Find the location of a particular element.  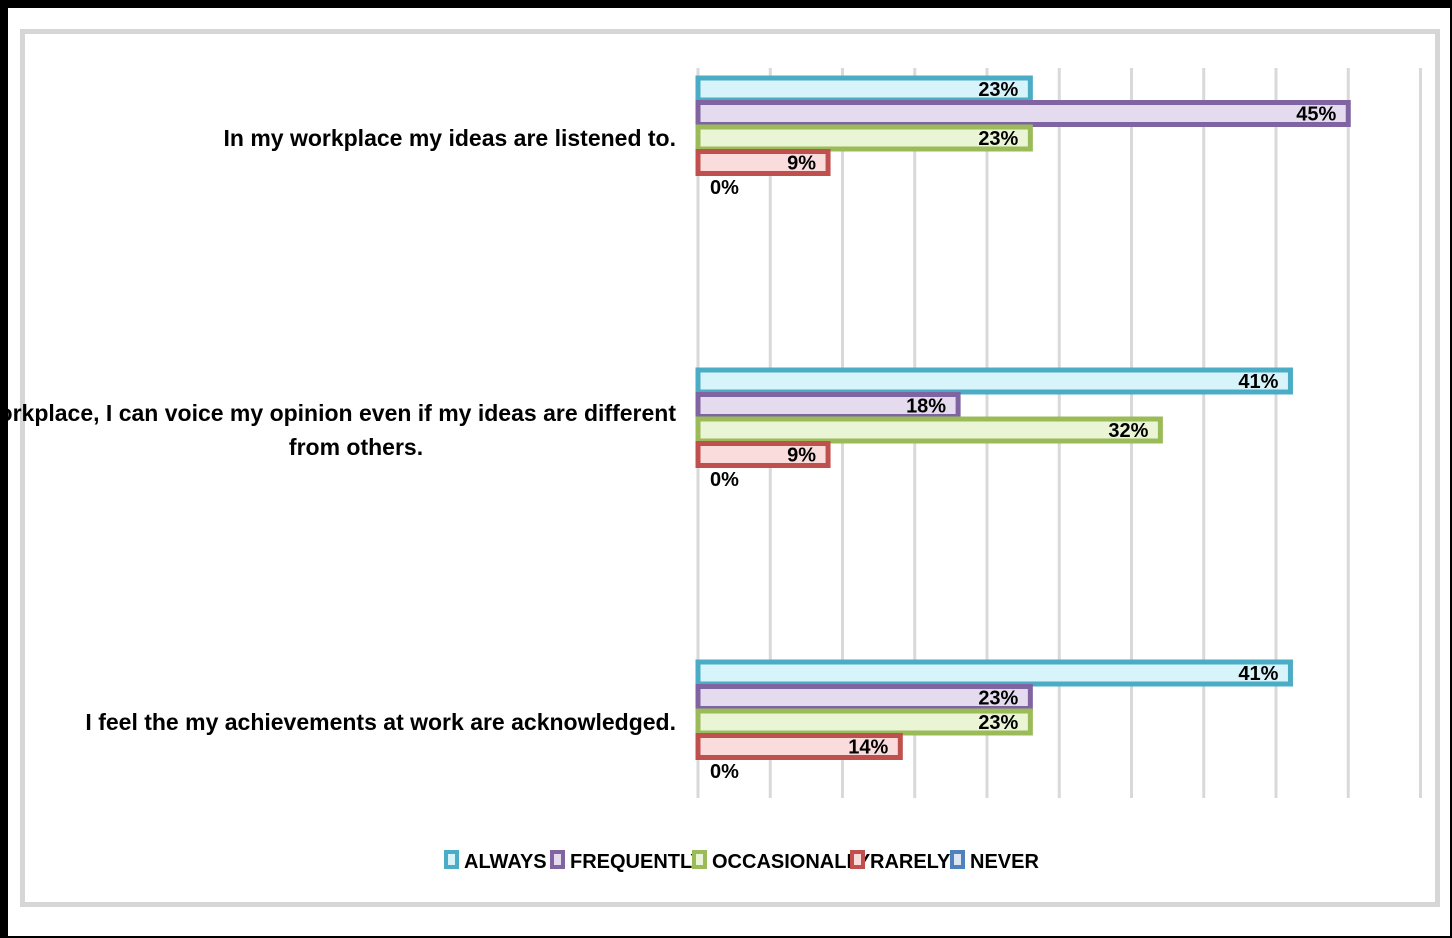

legend-swatch-frequently is located at coordinates (557, 859).